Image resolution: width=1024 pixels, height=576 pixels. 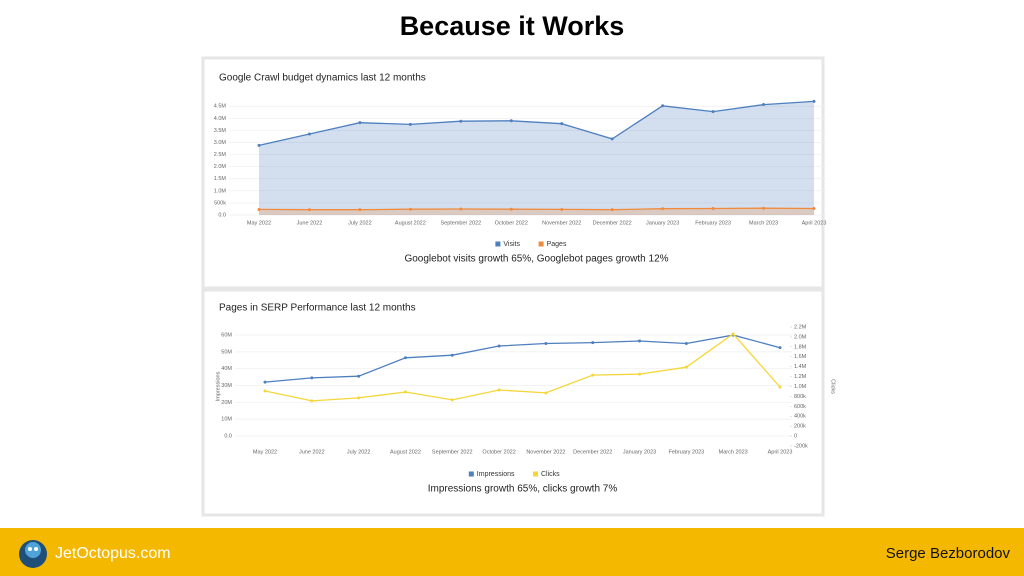 I want to click on y2-axis-title: Clicks, so click(x=833, y=386).